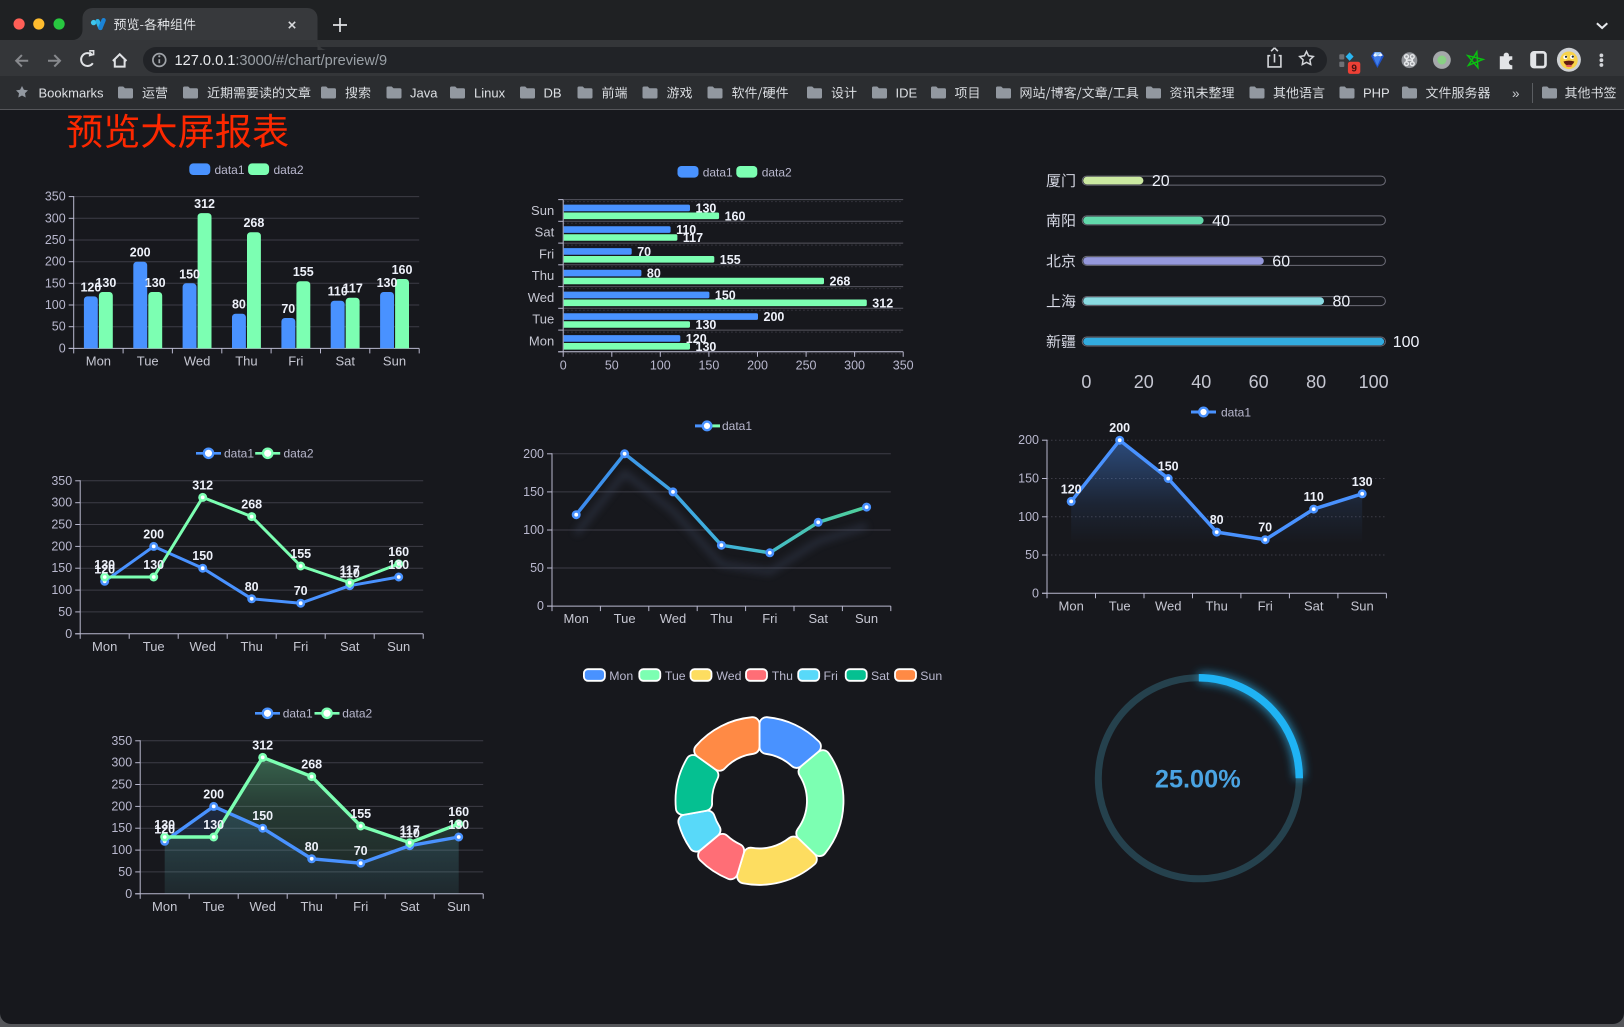 The image size is (1624, 1027). I want to click on svg-text: 155, so click(303, 272).